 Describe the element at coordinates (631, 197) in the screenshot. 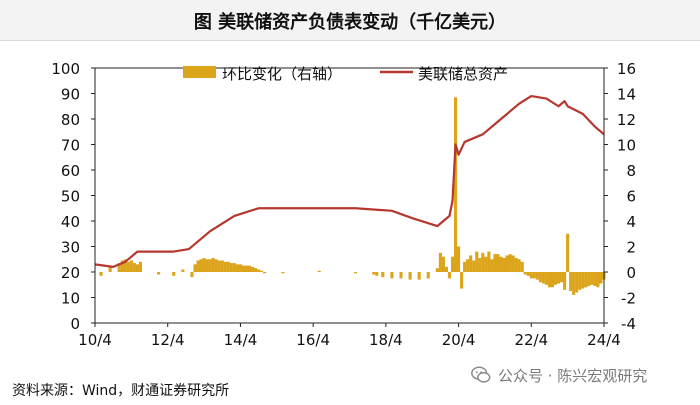

I see `right-tick-label: 6` at that location.